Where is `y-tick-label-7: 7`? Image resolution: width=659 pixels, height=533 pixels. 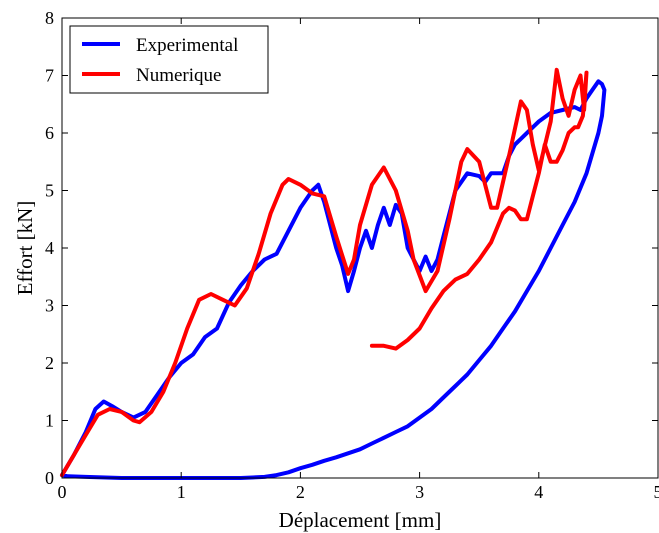 y-tick-label-7: 7 is located at coordinates (49, 76).